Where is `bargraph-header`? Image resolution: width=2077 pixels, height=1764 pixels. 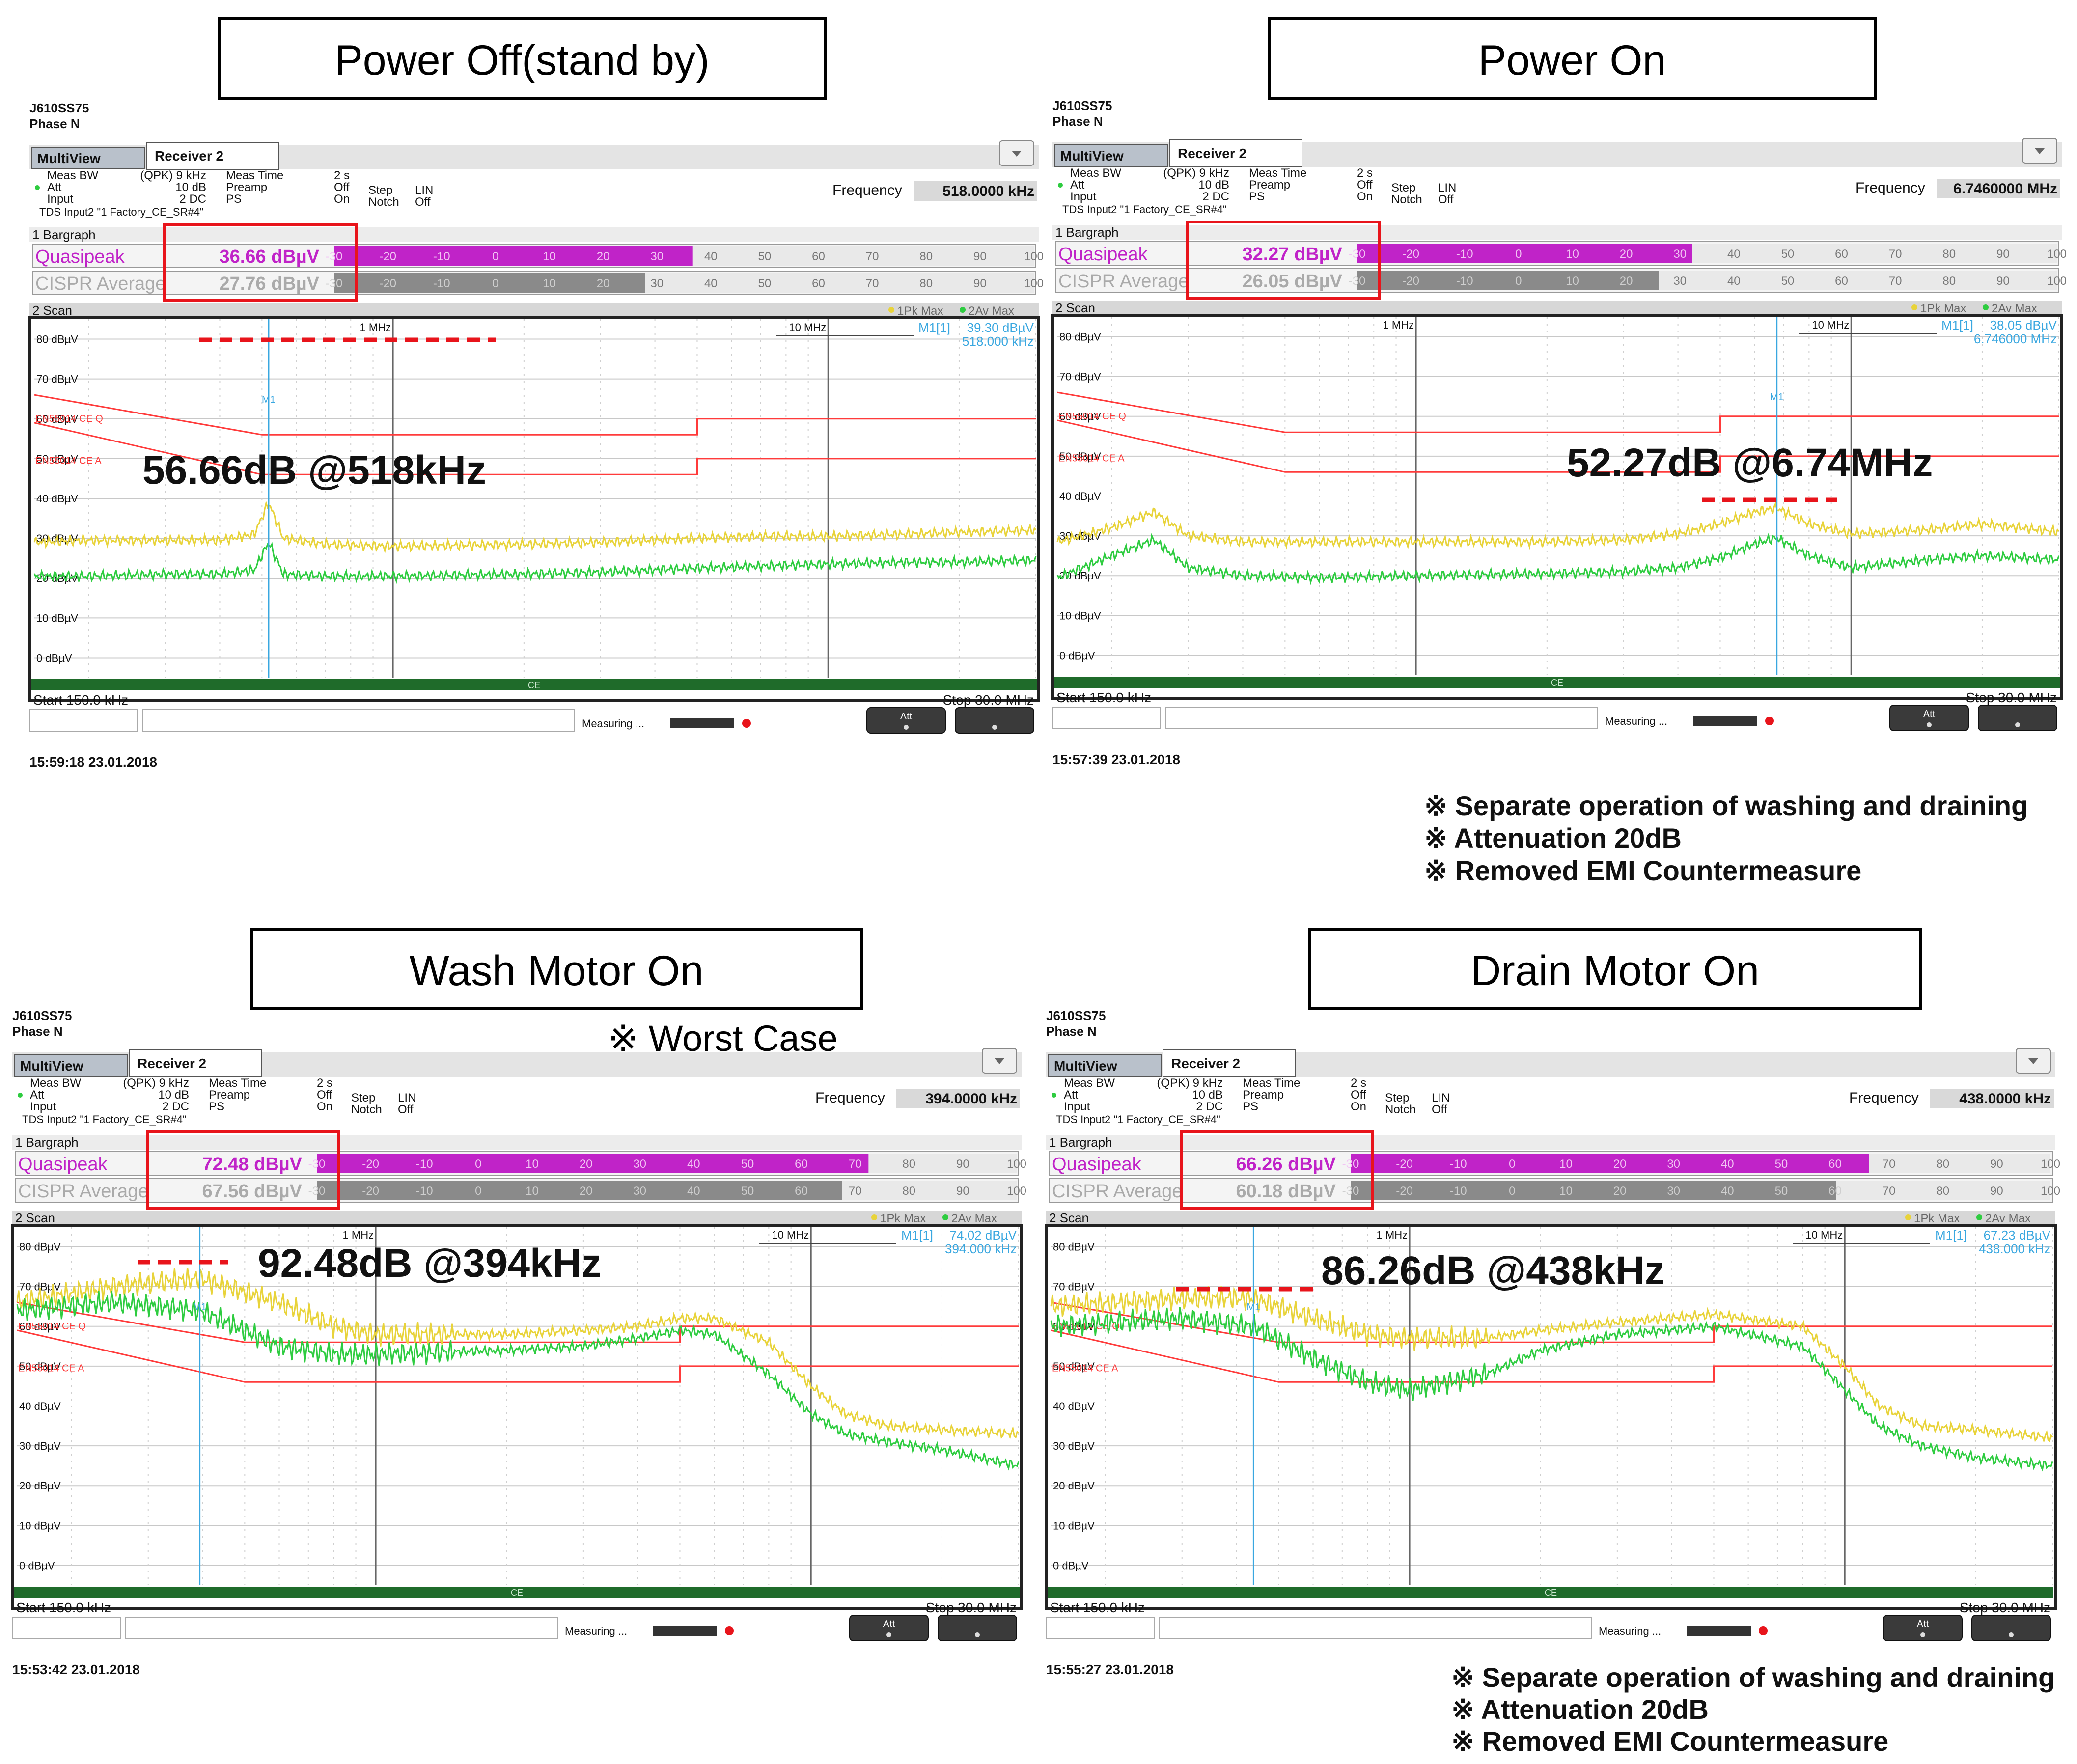 bargraph-header is located at coordinates (1550, 1142).